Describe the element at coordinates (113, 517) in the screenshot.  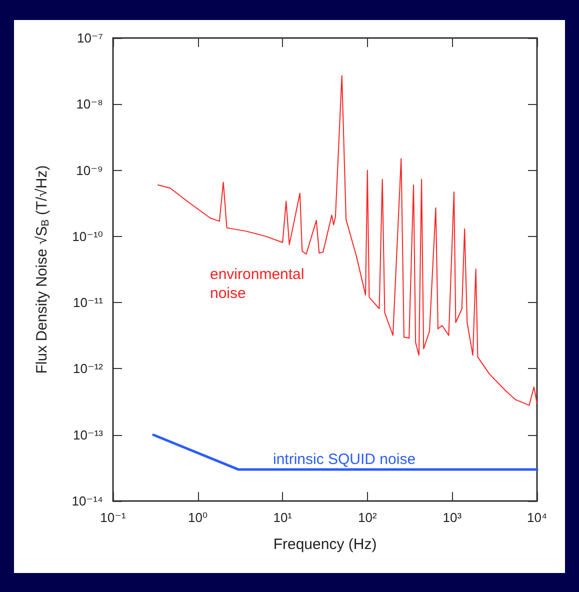
I see `x-tick-label: 10⁻¹` at that location.